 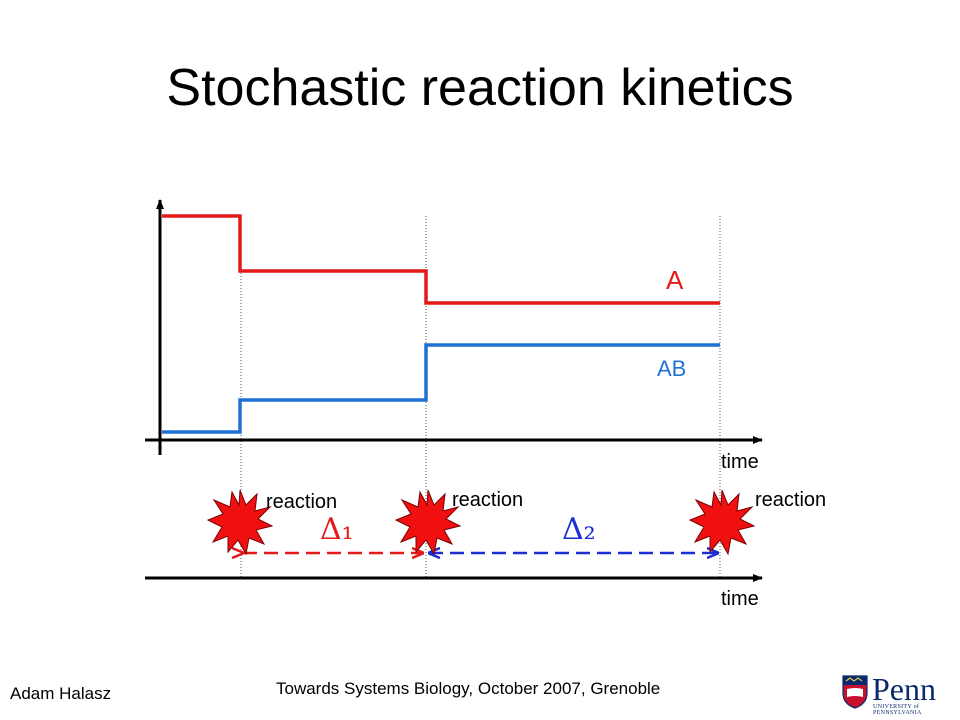 What do you see at coordinates (897, 710) in the screenshot?
I see `penn-logo-subtext: UNIVERSITY of PENNSYLVANIA` at bounding box center [897, 710].